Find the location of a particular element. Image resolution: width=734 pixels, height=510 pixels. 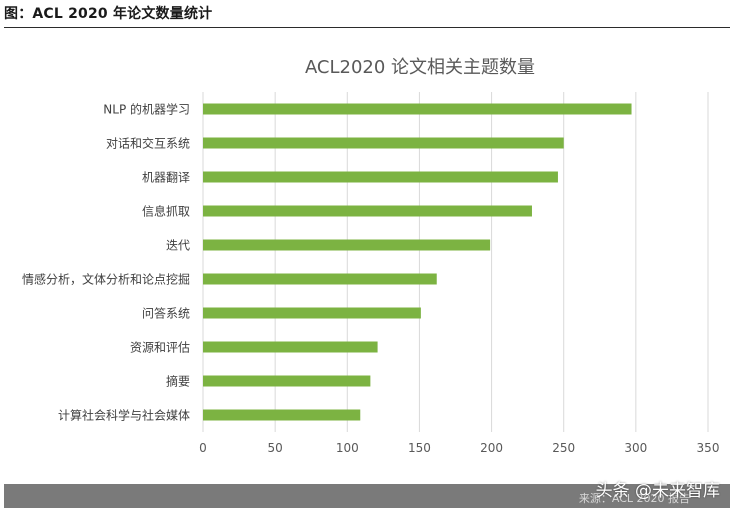

category-label: 机器翻译 is located at coordinates (166, 178).